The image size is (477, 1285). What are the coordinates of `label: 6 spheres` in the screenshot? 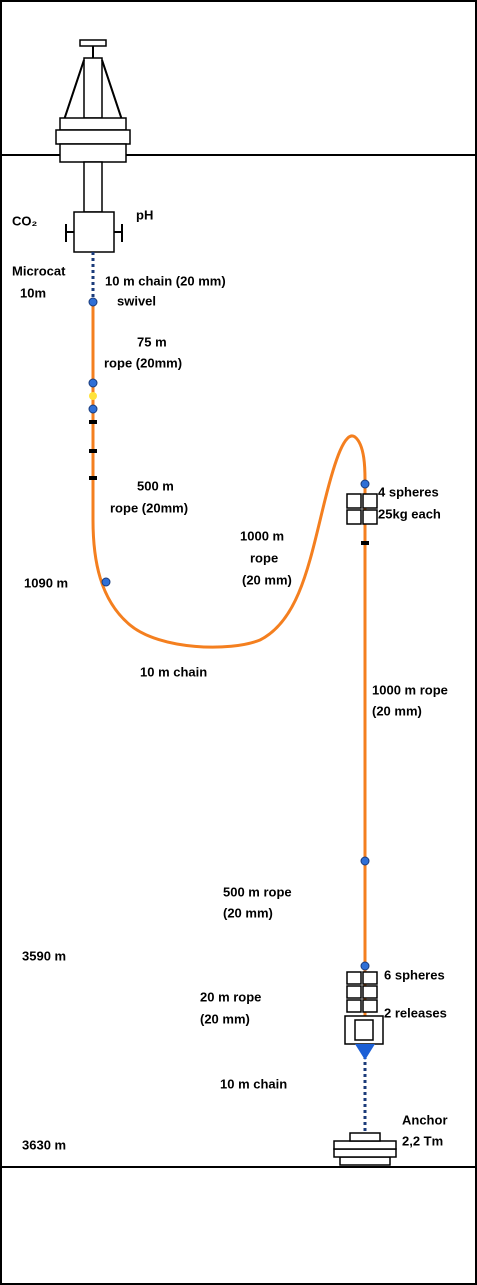 It's located at (414, 974).